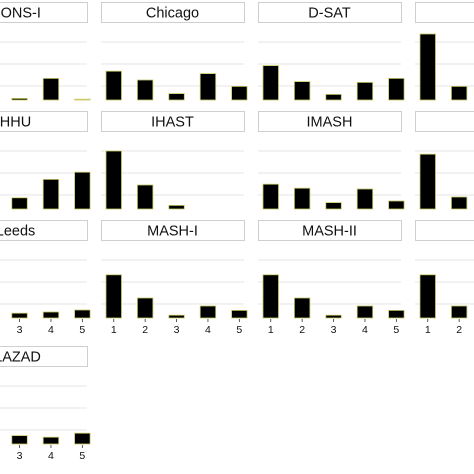 The image size is (474, 474). I want to click on panel-title: Chicago, so click(172, 14).